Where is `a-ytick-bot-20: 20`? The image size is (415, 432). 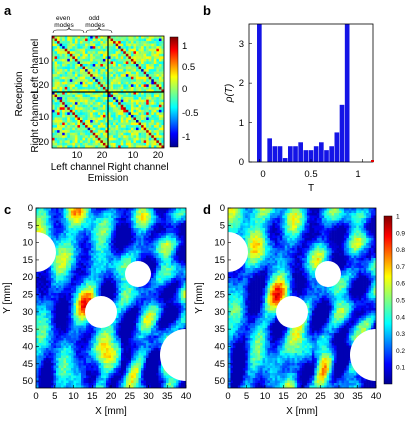
a-ytick-bot-20: 20 is located at coordinates (43, 142).